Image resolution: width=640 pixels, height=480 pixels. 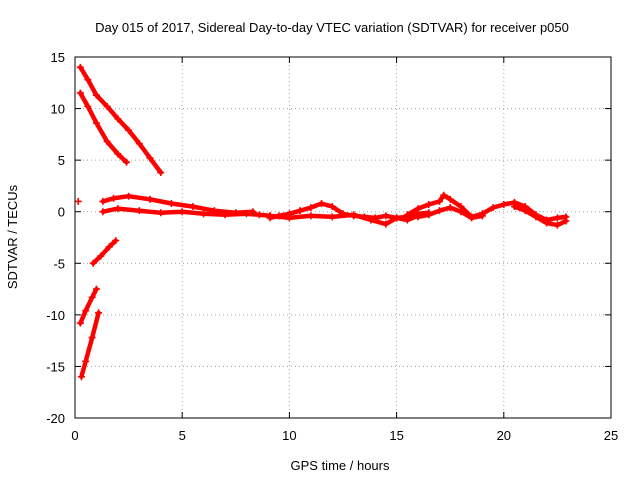 What do you see at coordinates (504, 435) in the screenshot?
I see `x-tick-label: 20` at bounding box center [504, 435].